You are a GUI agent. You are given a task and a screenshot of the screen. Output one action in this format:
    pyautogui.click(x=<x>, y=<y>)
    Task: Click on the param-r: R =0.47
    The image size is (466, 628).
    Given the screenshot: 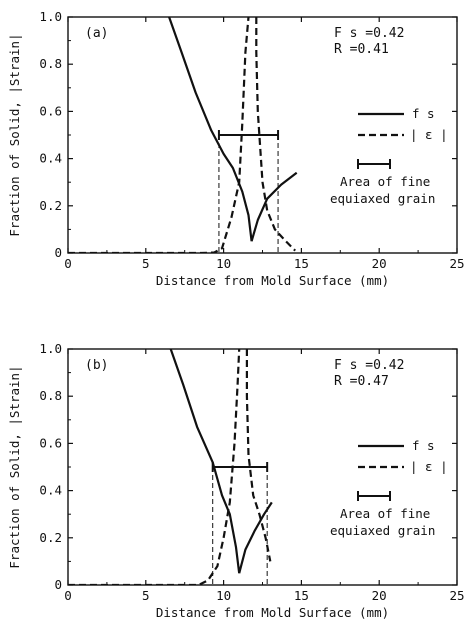 What is the action you would take?
    pyautogui.click(x=361, y=381)
    